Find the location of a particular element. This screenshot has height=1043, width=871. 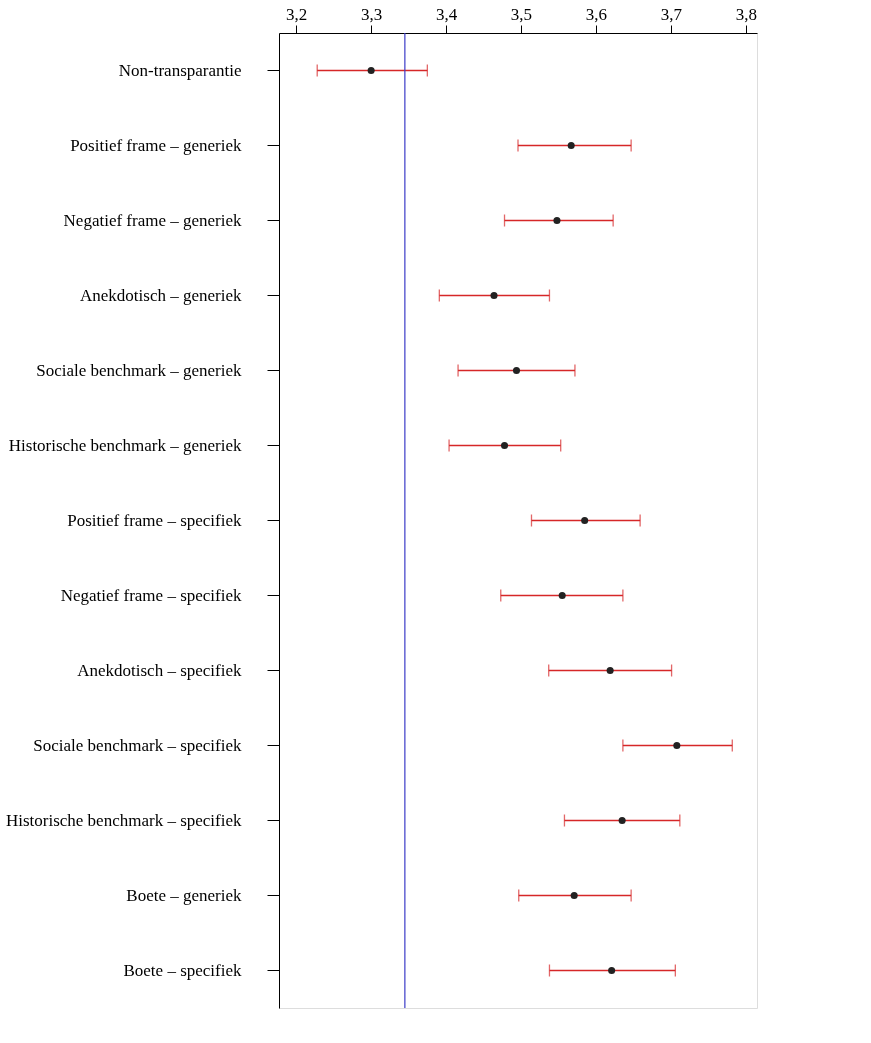

y-tick-label: Historische benchmark – specifiek is located at coordinates (123, 820).